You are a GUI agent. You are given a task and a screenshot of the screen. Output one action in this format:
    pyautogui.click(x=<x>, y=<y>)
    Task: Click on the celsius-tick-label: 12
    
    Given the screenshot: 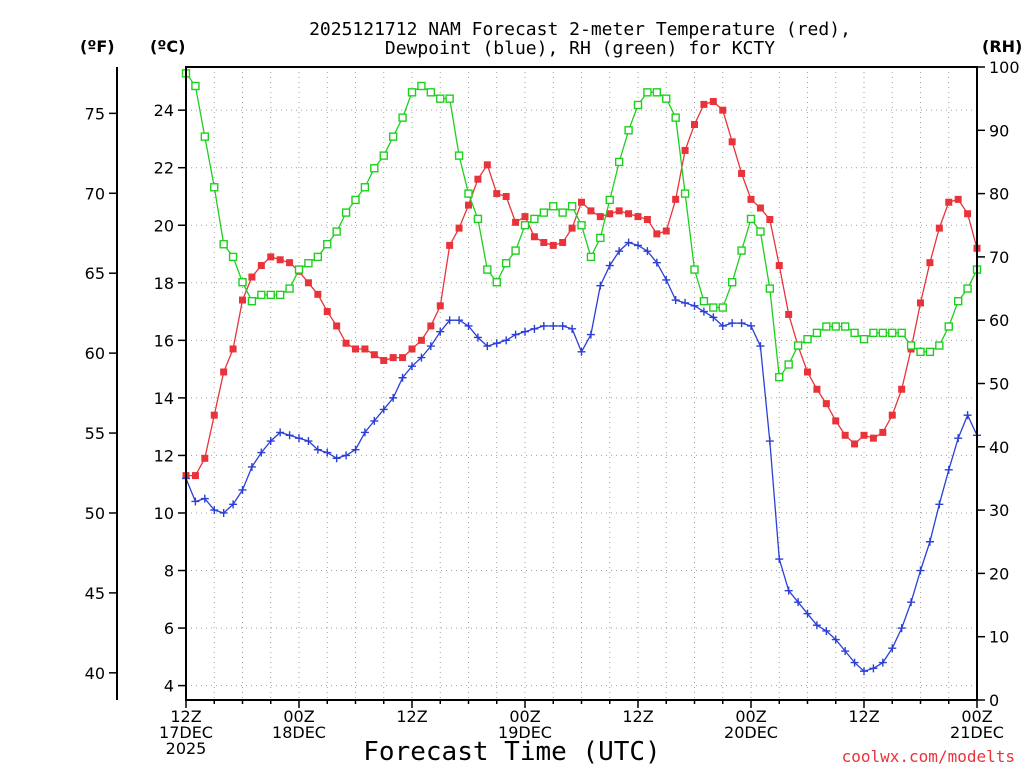 What is the action you would take?
    pyautogui.click(x=164, y=455)
    